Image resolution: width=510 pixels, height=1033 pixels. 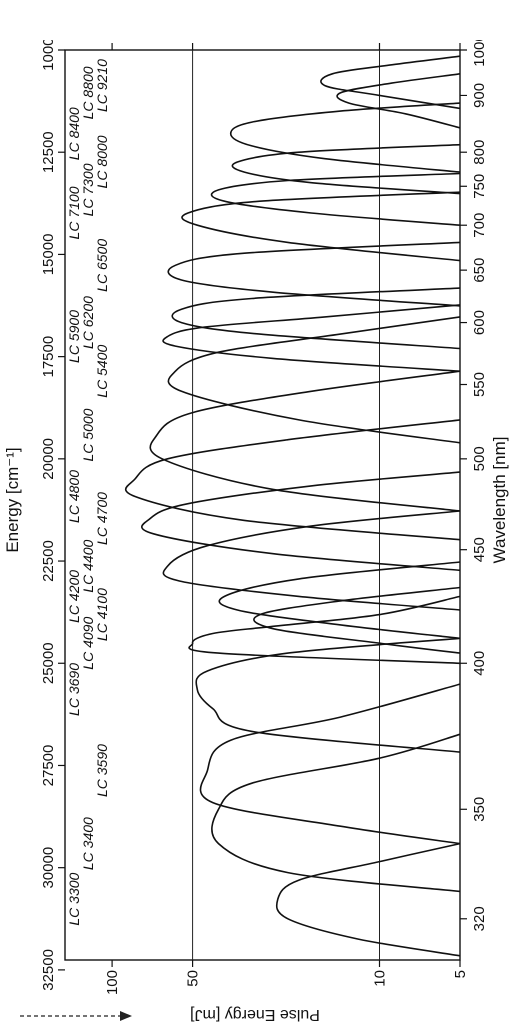 What do you see at coordinates (12, 499) in the screenshot?
I see `x-axis-title-energy: Energy [cm⁻¹]` at bounding box center [12, 499].